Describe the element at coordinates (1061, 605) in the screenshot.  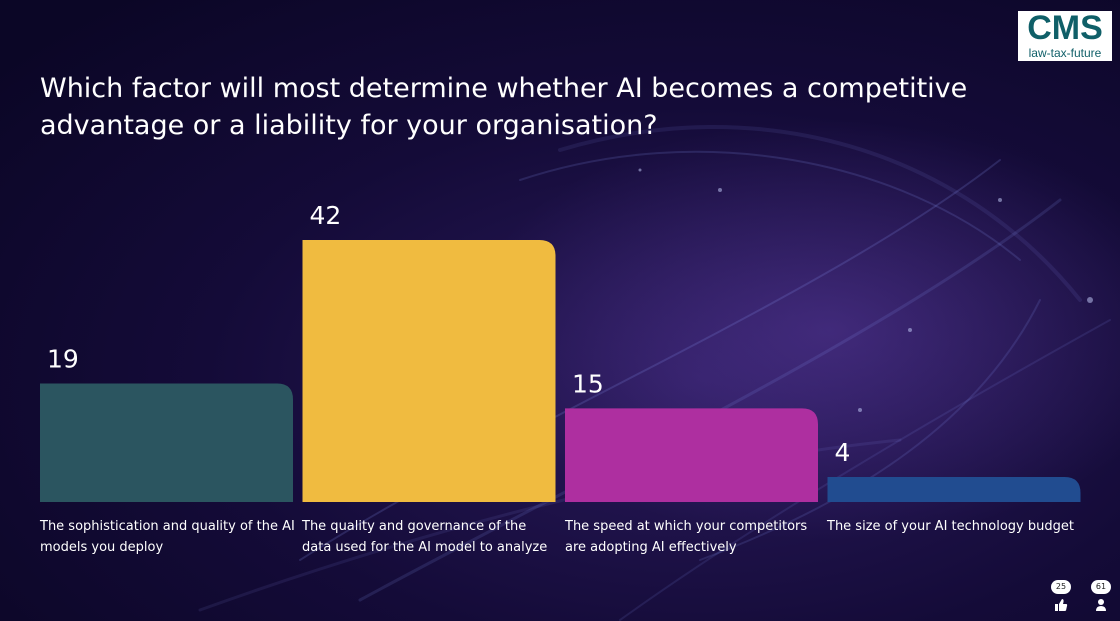
I see `thumbs-up-icon` at that location.